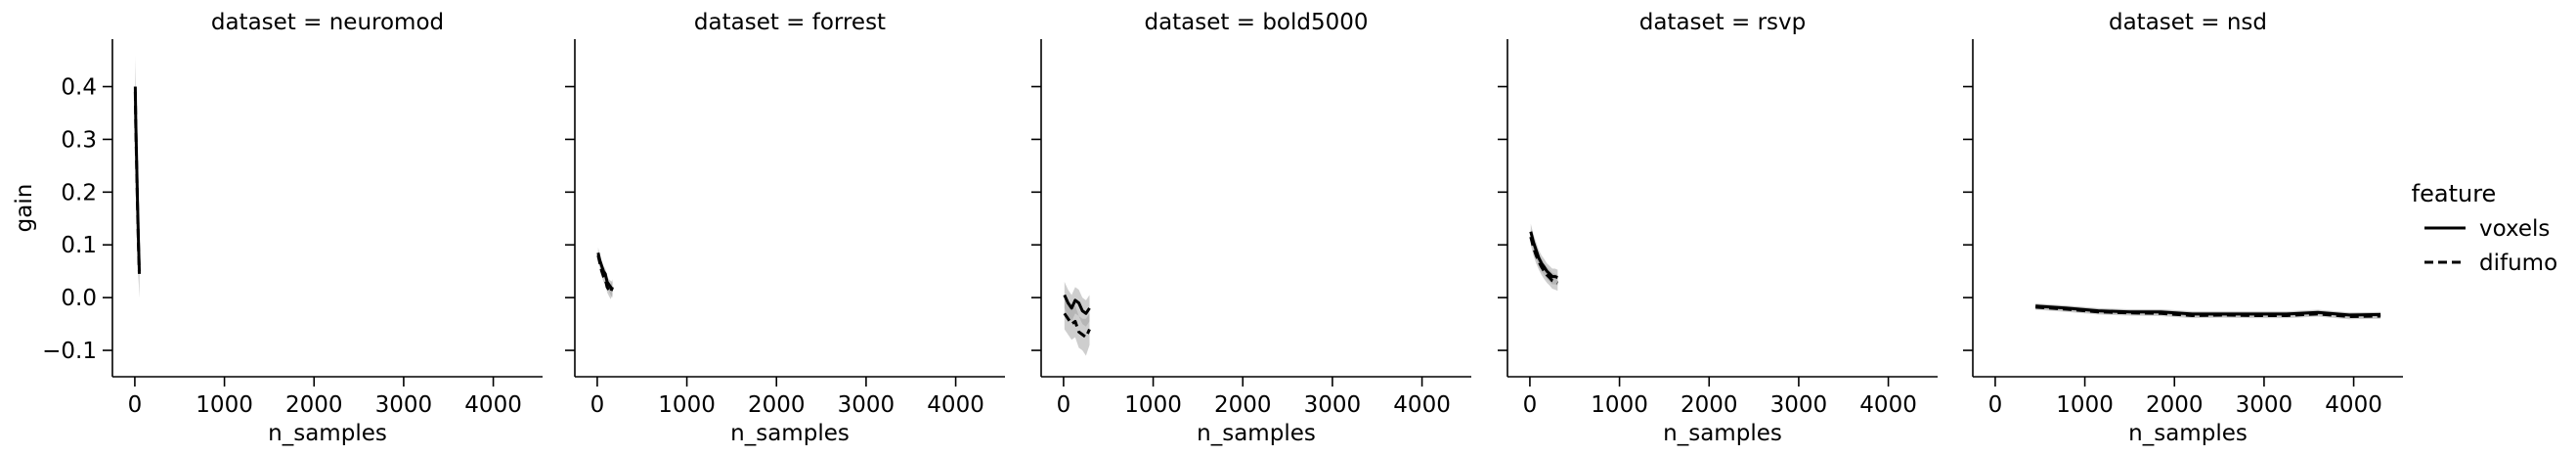 This screenshot has width=2576, height=456. Describe the element at coordinates (79, 245) in the screenshot. I see `y-tick-label: 0.1` at that location.